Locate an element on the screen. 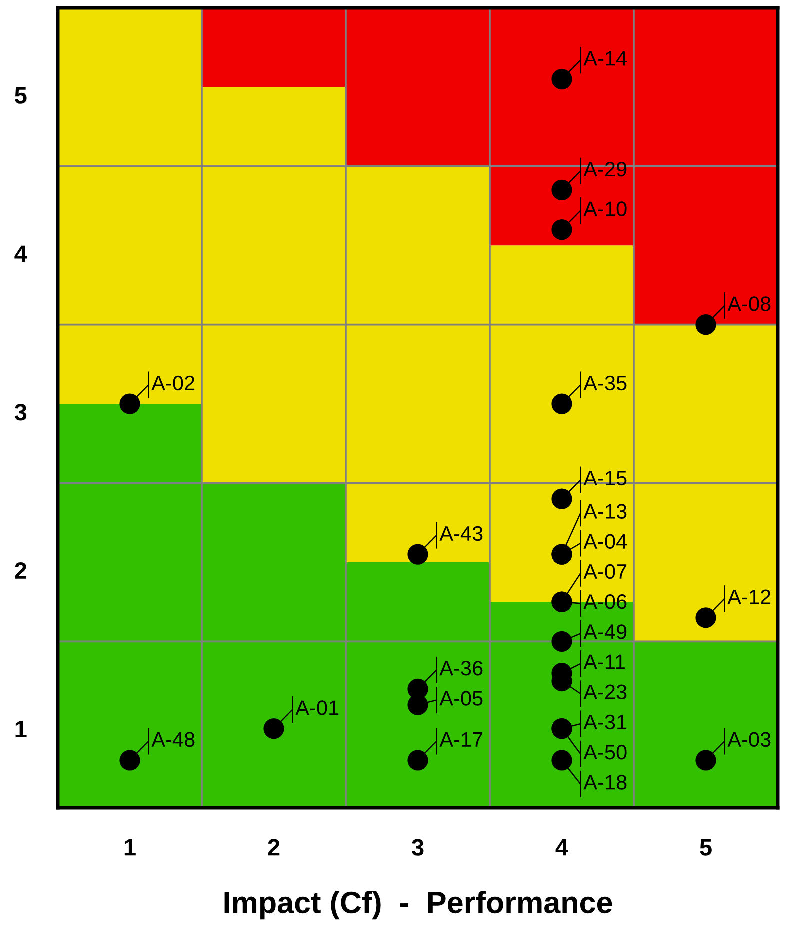 This screenshot has height=928, width=788. annotation: A-49 is located at coordinates (605, 632).